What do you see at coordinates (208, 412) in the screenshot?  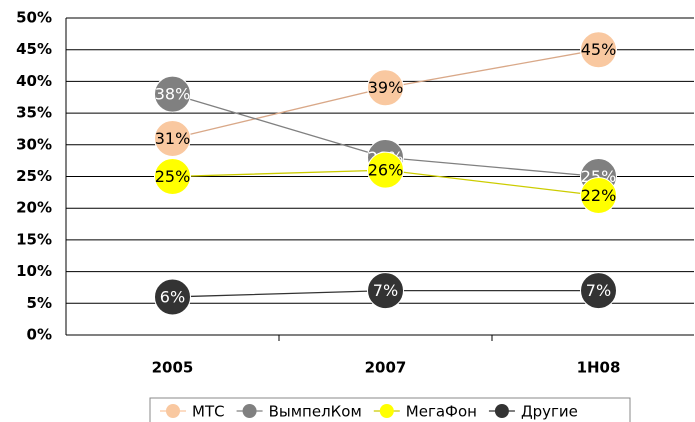 I see `legend-label: МТС` at bounding box center [208, 412].